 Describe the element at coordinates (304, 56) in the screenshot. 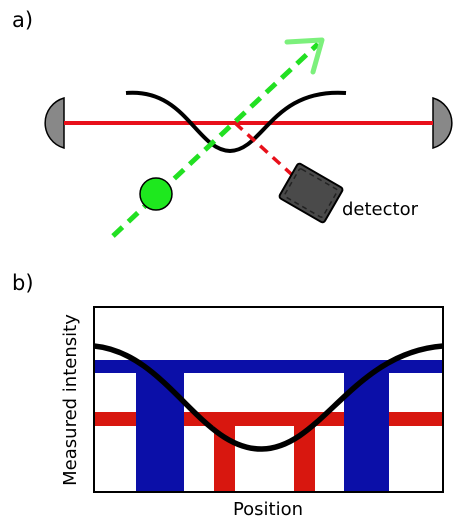

I see `probe-beam-arrow-icon` at that location.